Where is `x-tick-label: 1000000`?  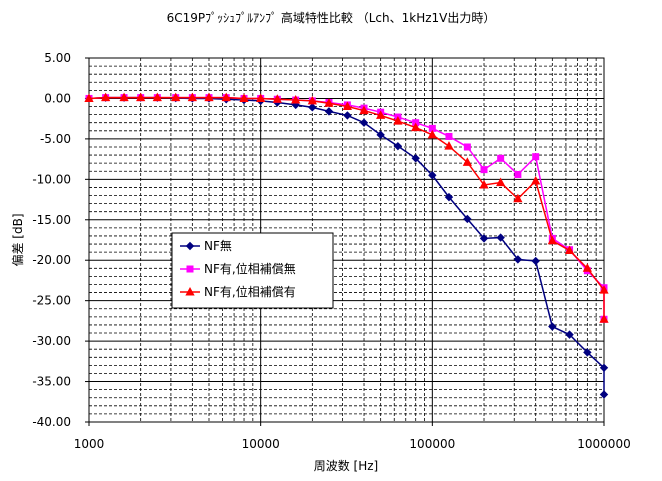 x-tick-label: 1000000 is located at coordinates (603, 444).